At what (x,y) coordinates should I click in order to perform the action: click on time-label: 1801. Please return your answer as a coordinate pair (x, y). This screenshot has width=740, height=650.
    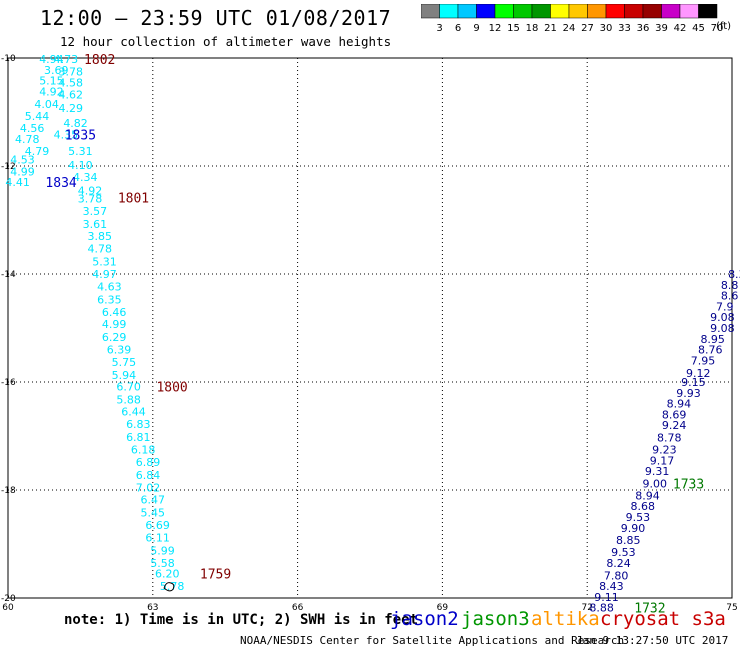
    Looking at the image, I should click on (133, 198).